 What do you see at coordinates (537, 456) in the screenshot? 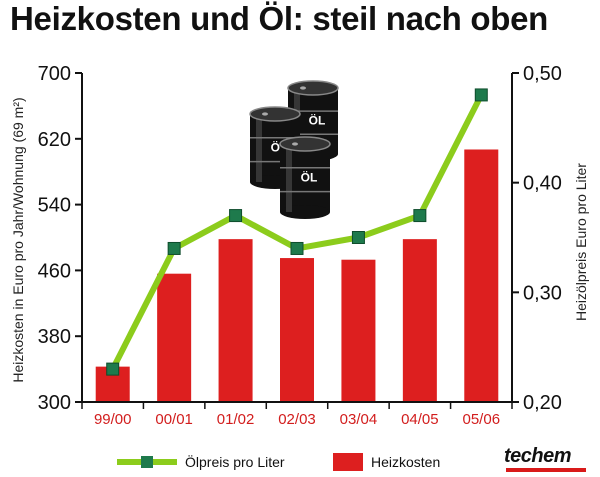
I see `techem-logo: techem` at bounding box center [537, 456].